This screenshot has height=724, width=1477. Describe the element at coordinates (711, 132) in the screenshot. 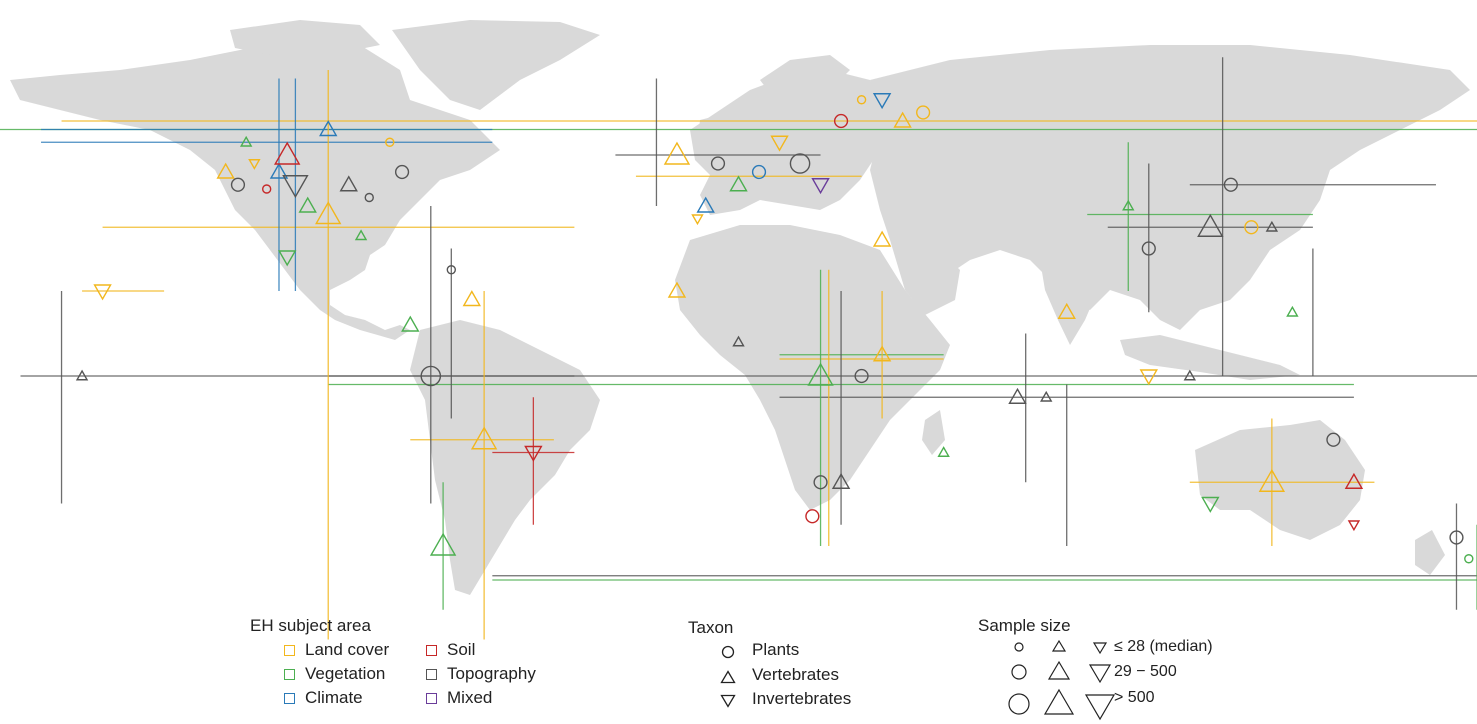

I see `landmass-british-isles` at that location.